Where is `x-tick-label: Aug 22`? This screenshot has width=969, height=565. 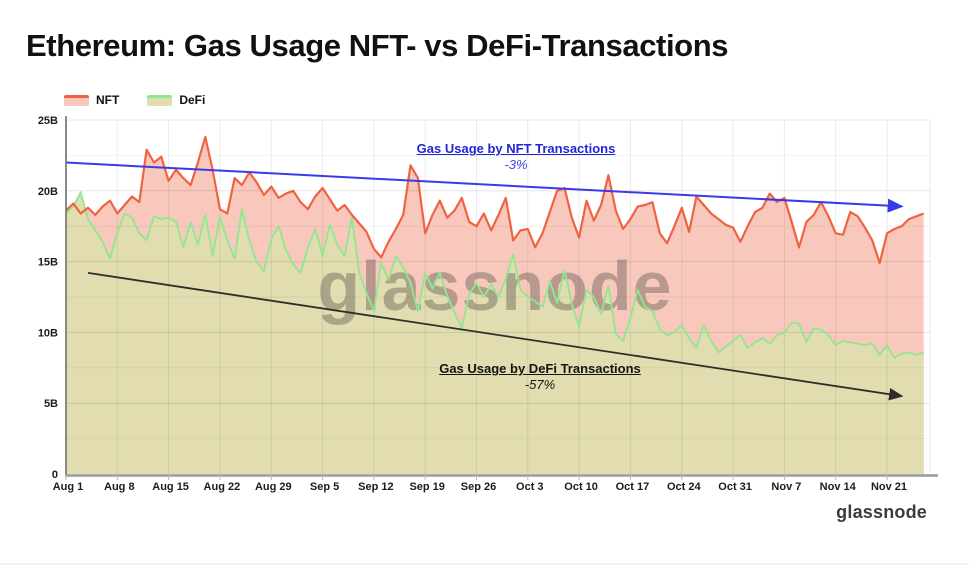 x-tick-label: Aug 22 is located at coordinates (222, 487).